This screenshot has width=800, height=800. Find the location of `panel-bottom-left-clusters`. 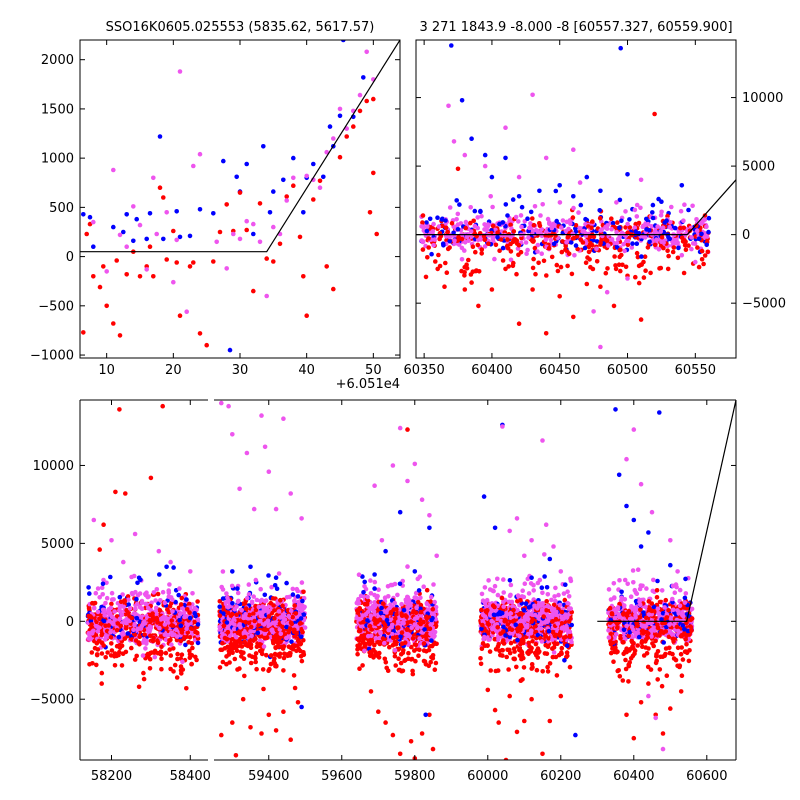

panel-bottom-left-clusters is located at coordinates (143, 547).